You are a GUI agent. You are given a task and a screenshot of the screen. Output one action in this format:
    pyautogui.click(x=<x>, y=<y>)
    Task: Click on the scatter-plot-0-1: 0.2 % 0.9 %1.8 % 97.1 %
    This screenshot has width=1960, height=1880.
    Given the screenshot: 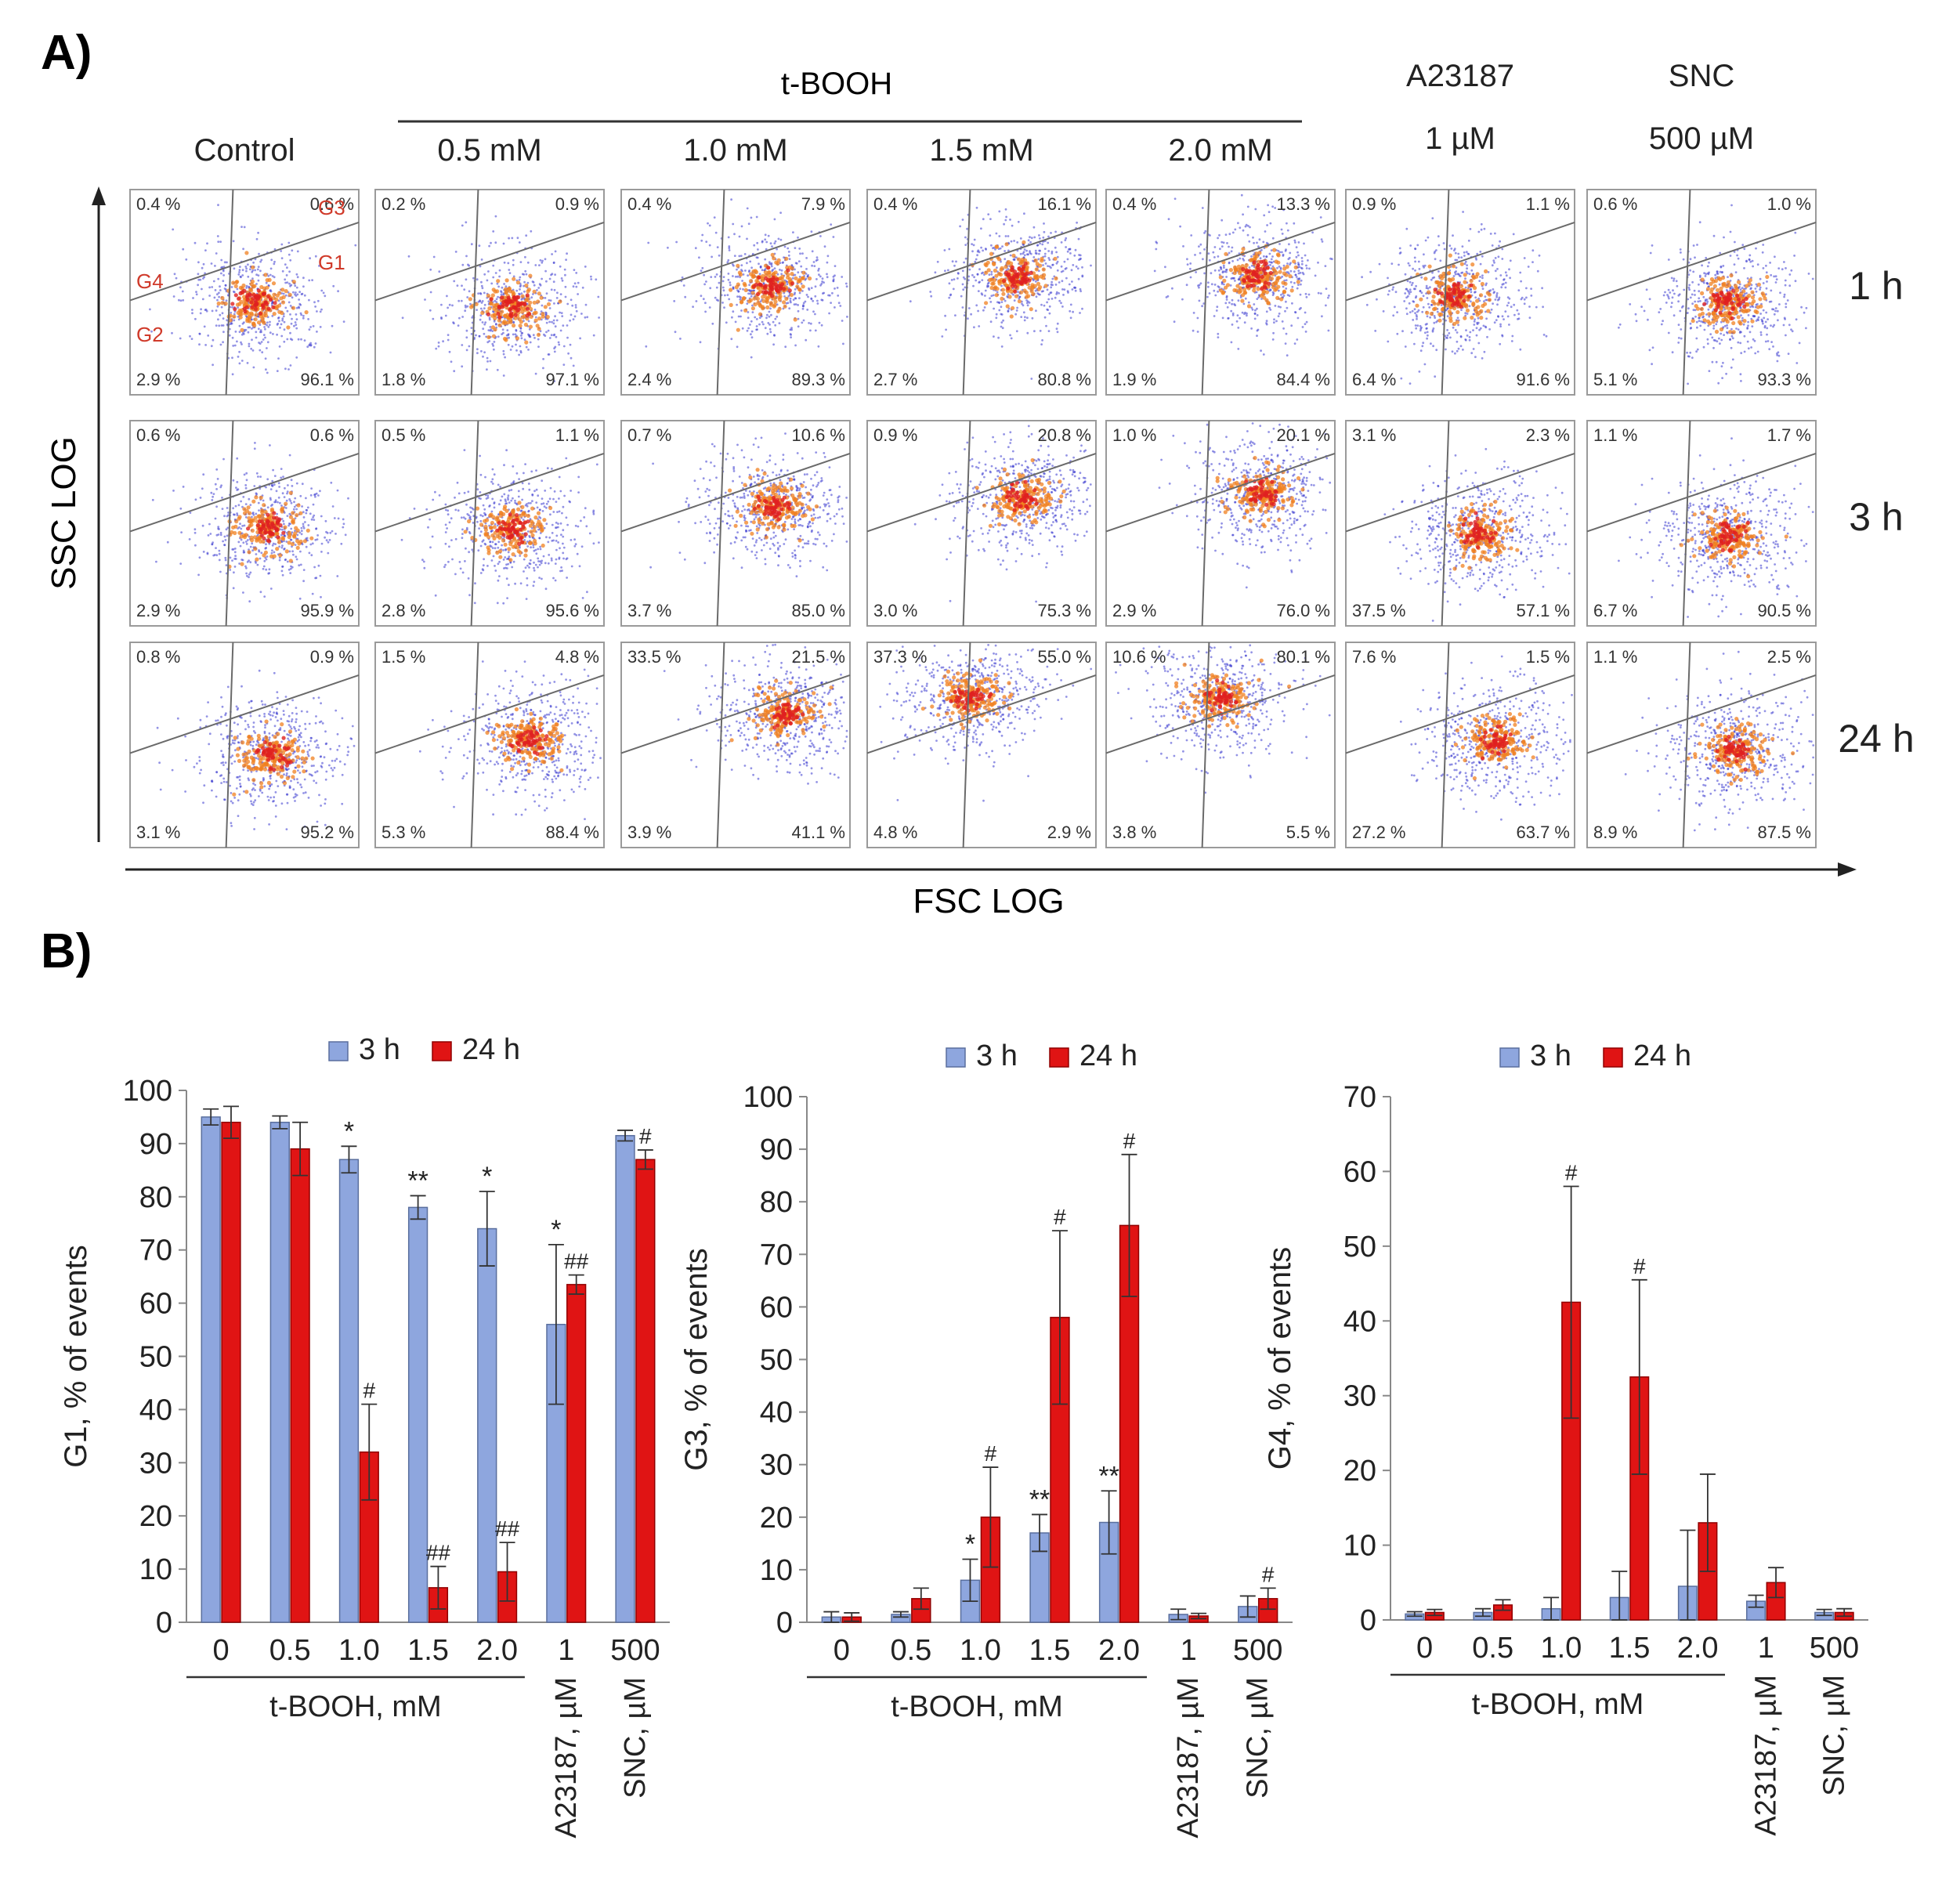 What is the action you would take?
    pyautogui.click(x=490, y=292)
    